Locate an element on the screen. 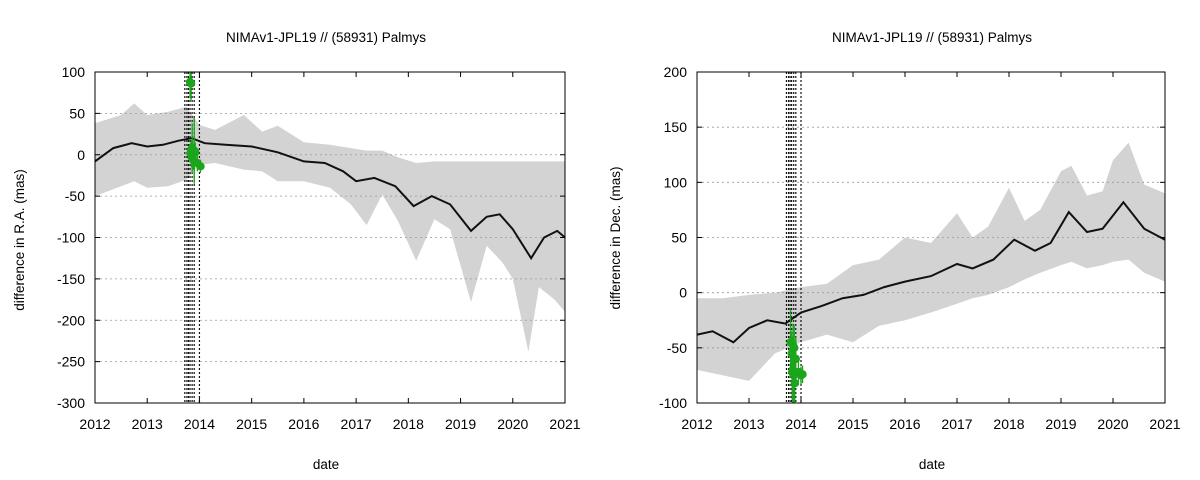 This screenshot has height=480, width=1200. y-axis-label: difference in Dec. (mas) is located at coordinates (615, 237).